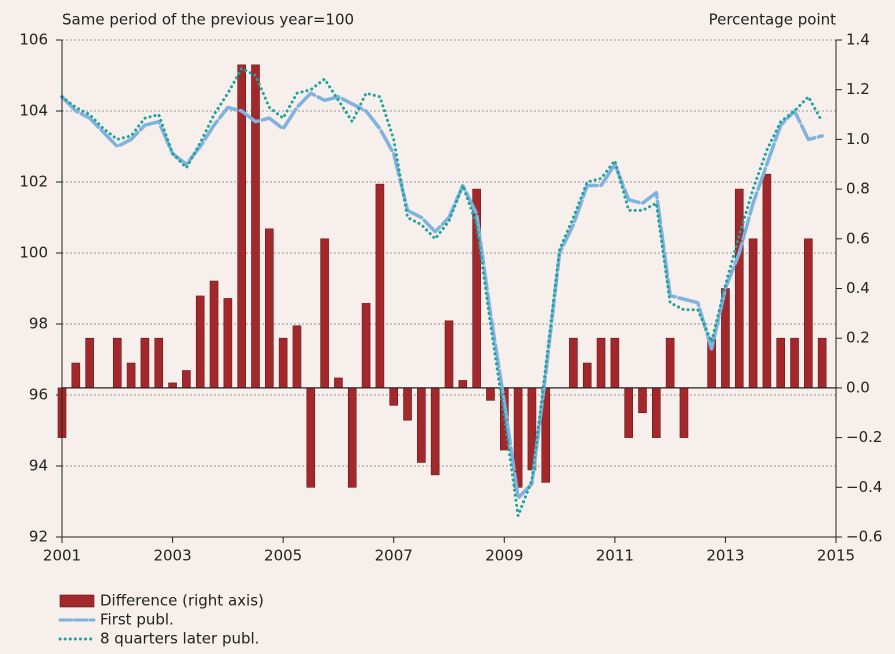 The height and width of the screenshot is (654, 895). Describe the element at coordinates (38, 466) in the screenshot. I see `y-tick-label: 94` at that location.